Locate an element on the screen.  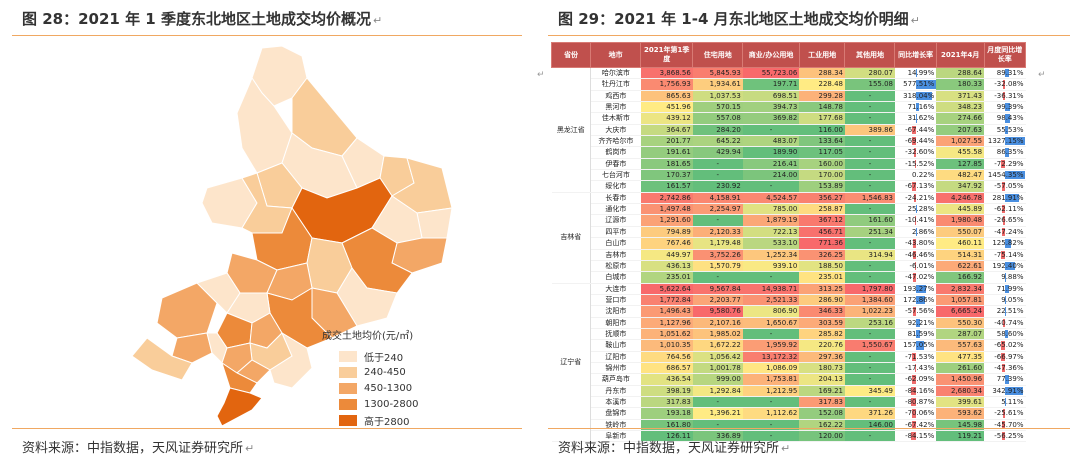
price-value-cell: 303.59 is located at coordinates (822, 323).